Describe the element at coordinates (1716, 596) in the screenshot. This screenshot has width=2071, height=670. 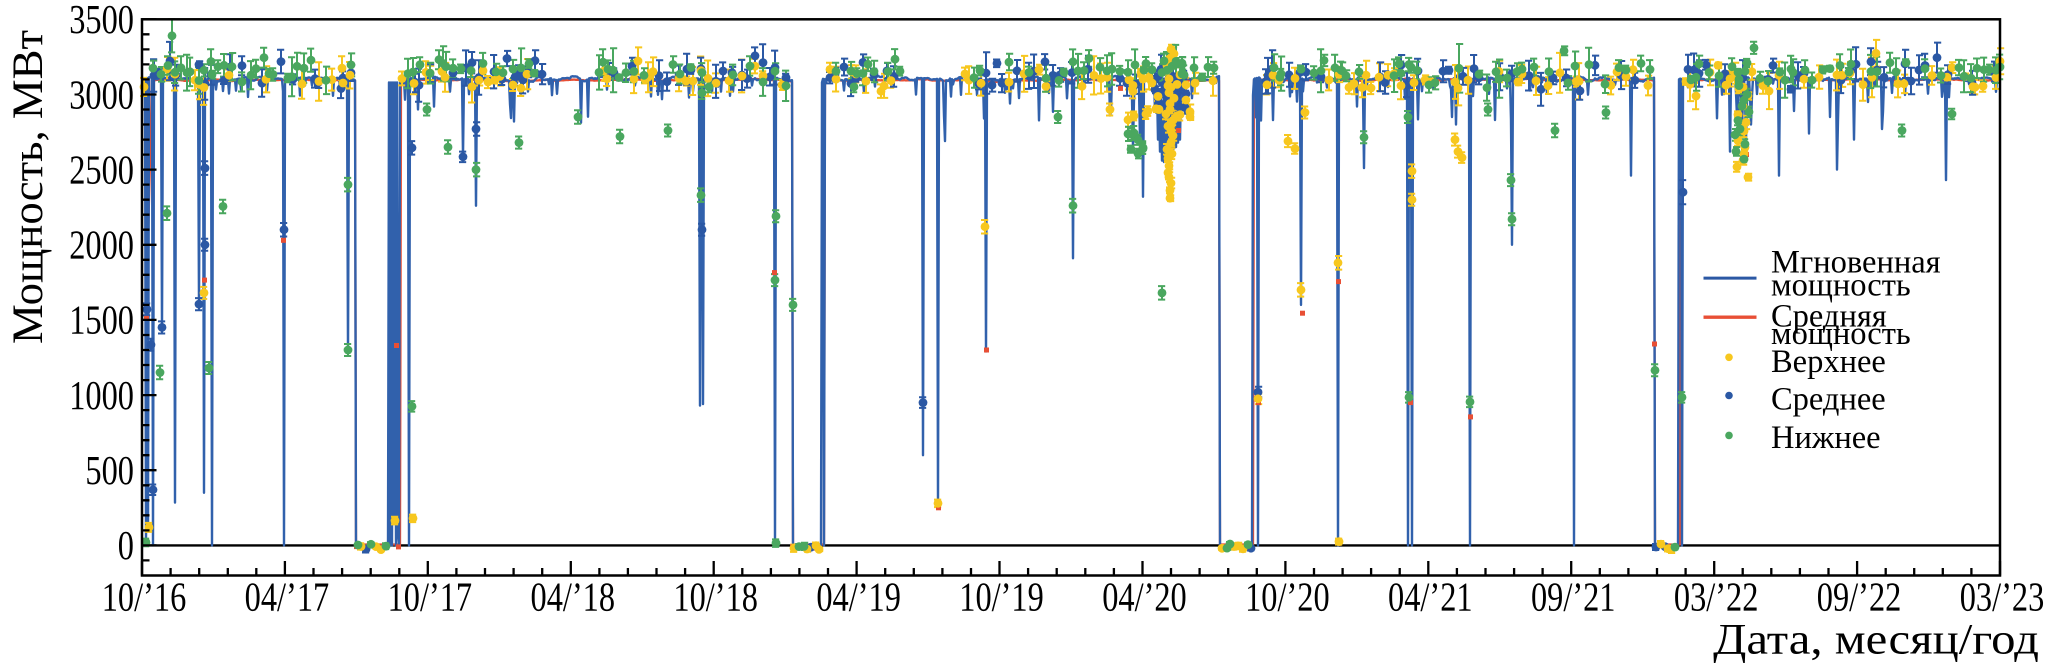
I see `svg-text: 03/’22` at that location.